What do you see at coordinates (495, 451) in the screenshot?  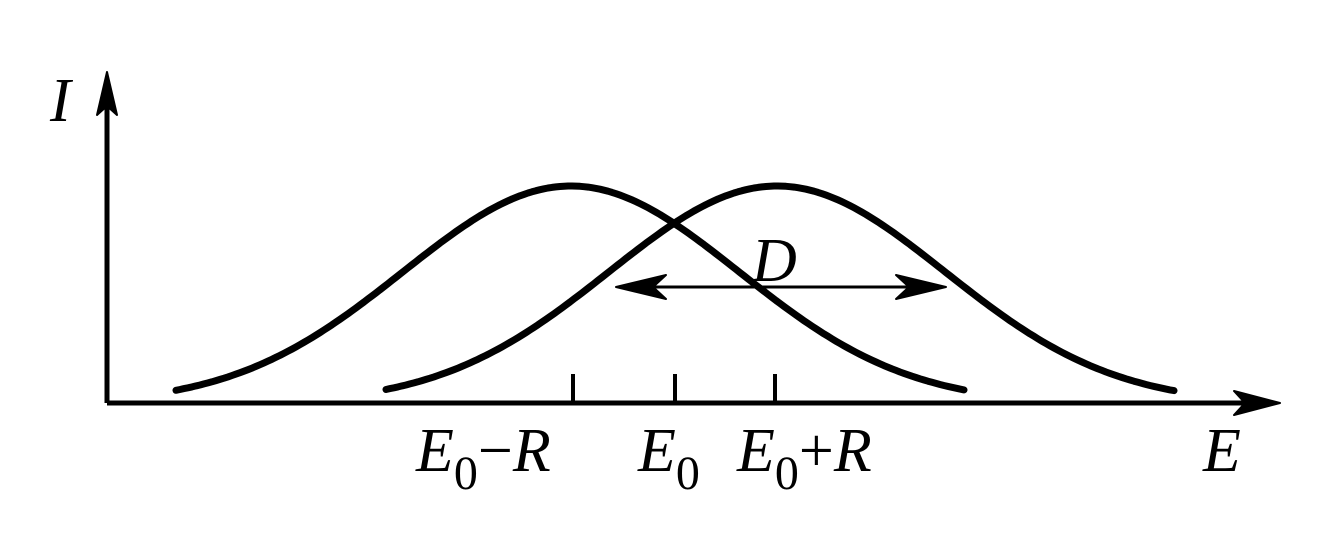 I see `tick-label-operator: −` at bounding box center [495, 451].